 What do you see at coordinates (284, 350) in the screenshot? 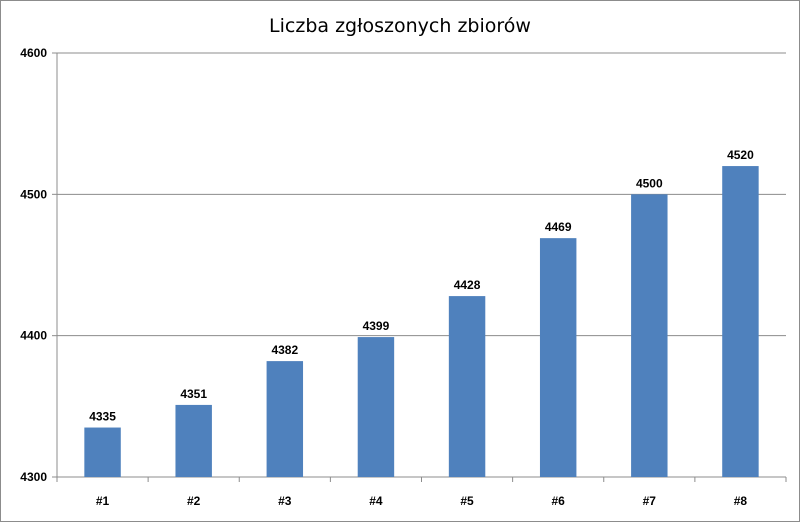
I see `data-label: 4382` at bounding box center [284, 350].